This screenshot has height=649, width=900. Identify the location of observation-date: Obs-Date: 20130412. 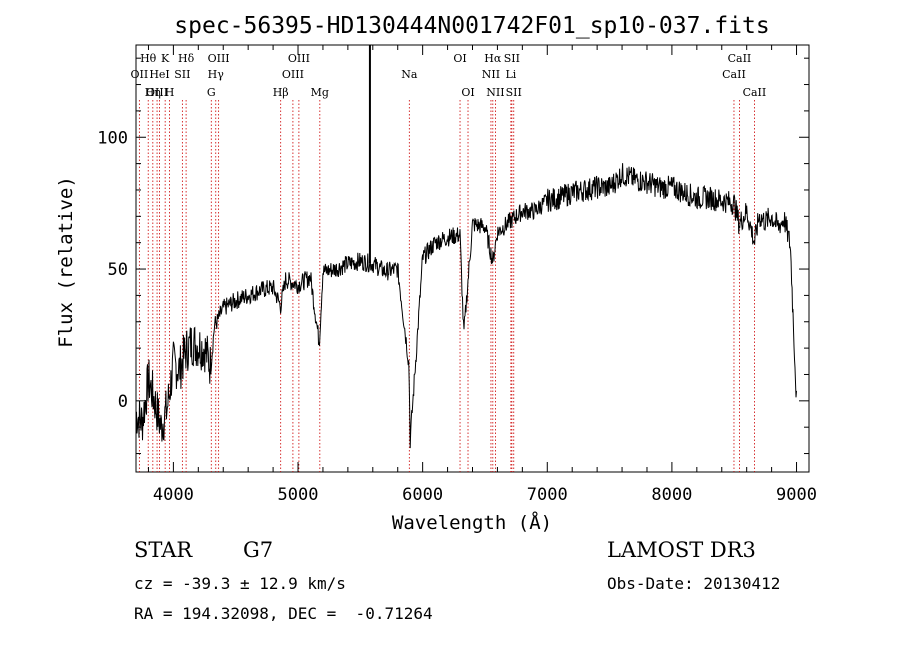
(694, 583).